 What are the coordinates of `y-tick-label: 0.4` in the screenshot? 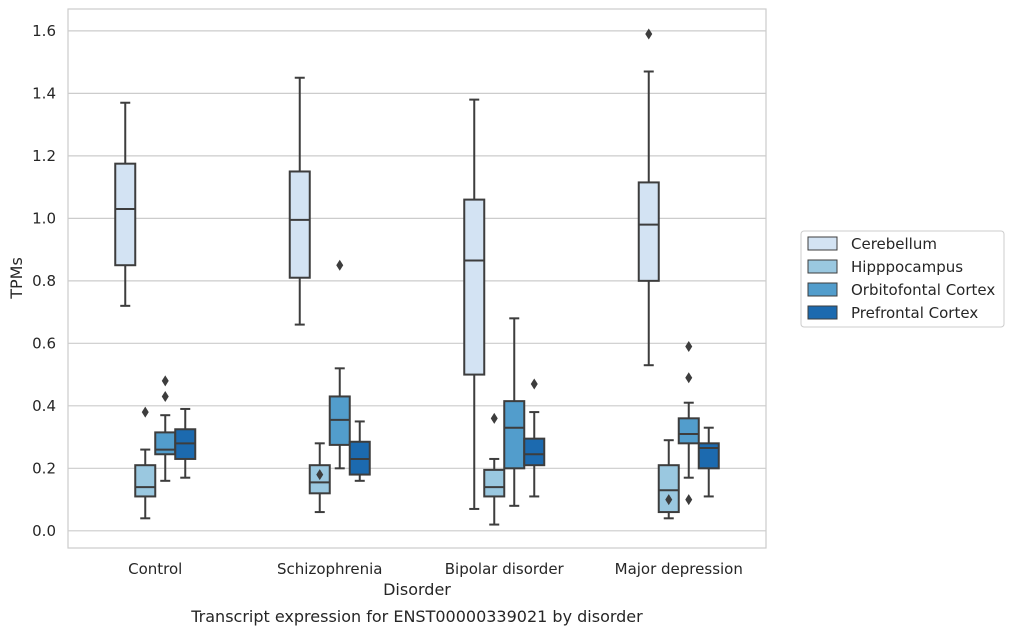 It's located at (44, 406).